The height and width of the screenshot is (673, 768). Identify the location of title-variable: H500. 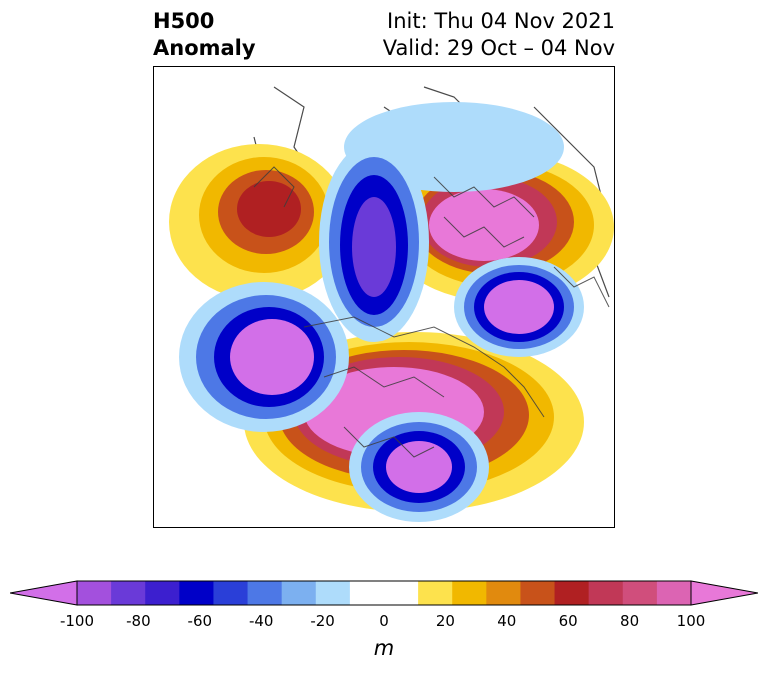
(184, 21).